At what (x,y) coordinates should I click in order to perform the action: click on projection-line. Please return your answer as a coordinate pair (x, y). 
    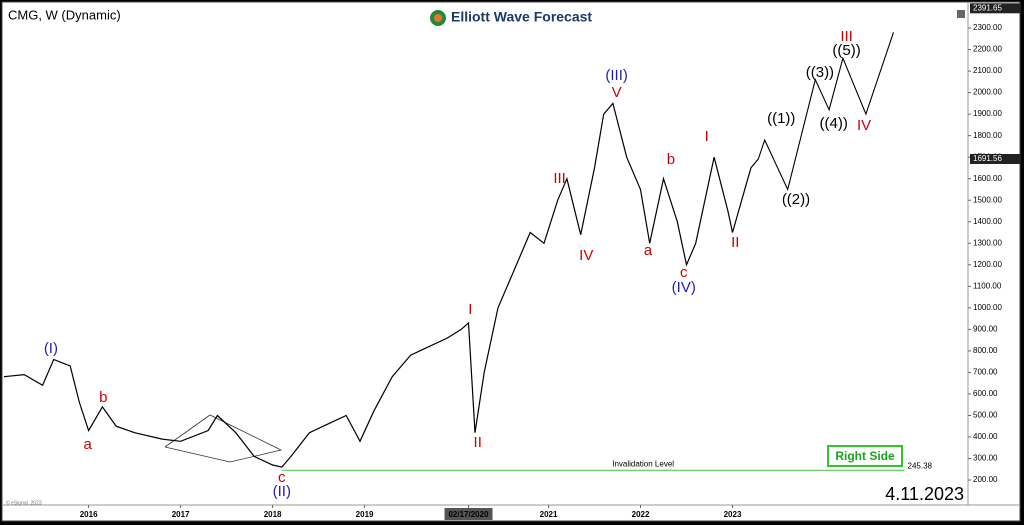
    Looking at the image, I should click on (826, 112).